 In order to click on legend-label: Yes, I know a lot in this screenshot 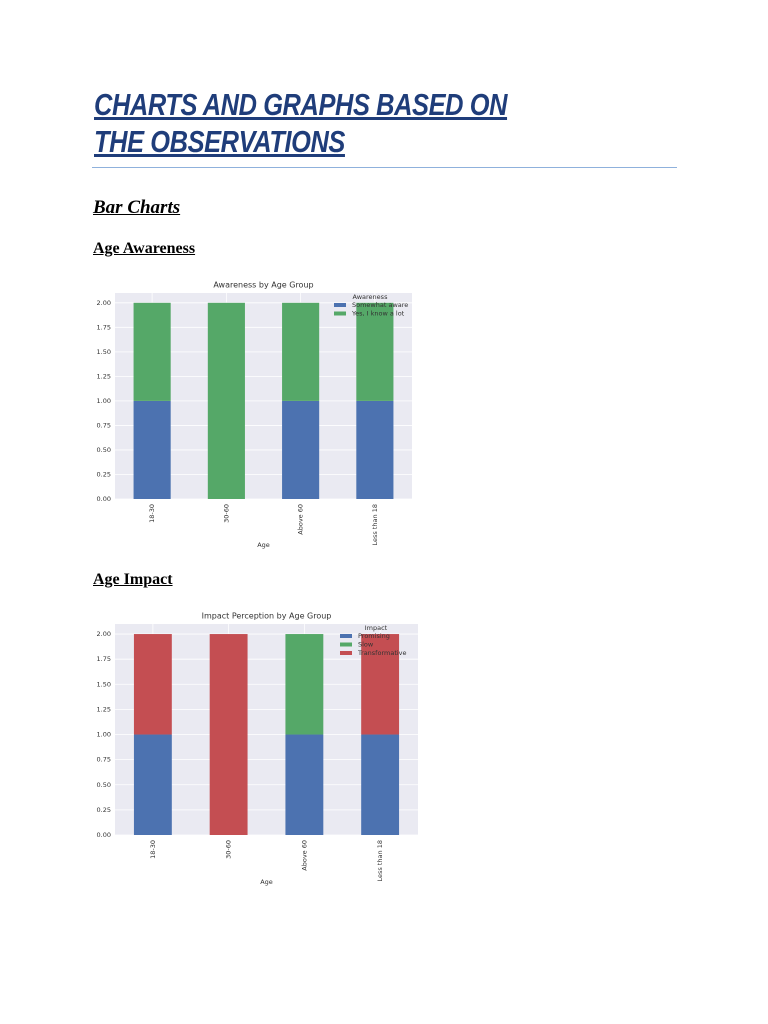, I will do `click(378, 314)`.